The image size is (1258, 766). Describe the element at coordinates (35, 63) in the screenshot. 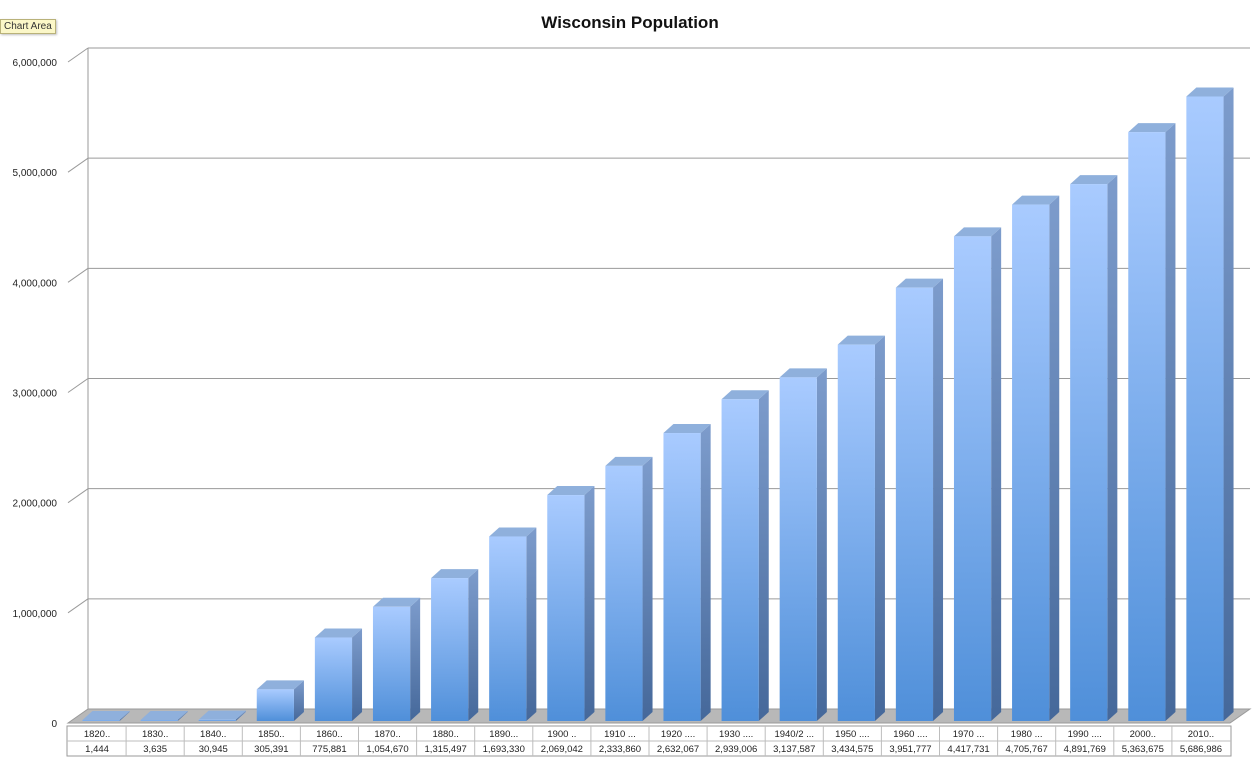

I see `y-tick-label: 6,000,000` at that location.